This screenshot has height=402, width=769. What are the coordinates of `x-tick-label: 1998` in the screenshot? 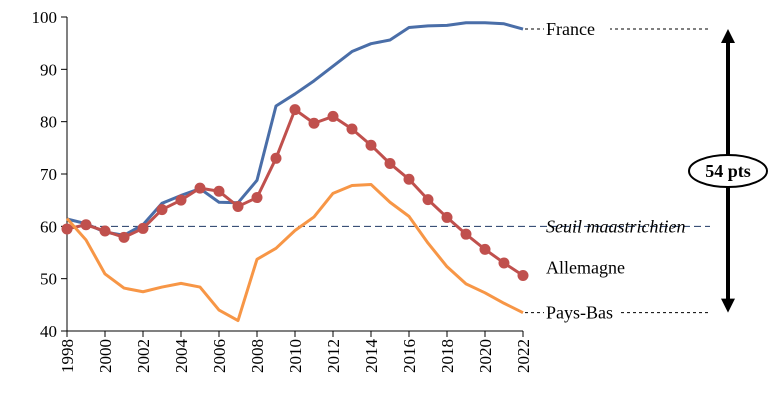 It's located at (67, 356).